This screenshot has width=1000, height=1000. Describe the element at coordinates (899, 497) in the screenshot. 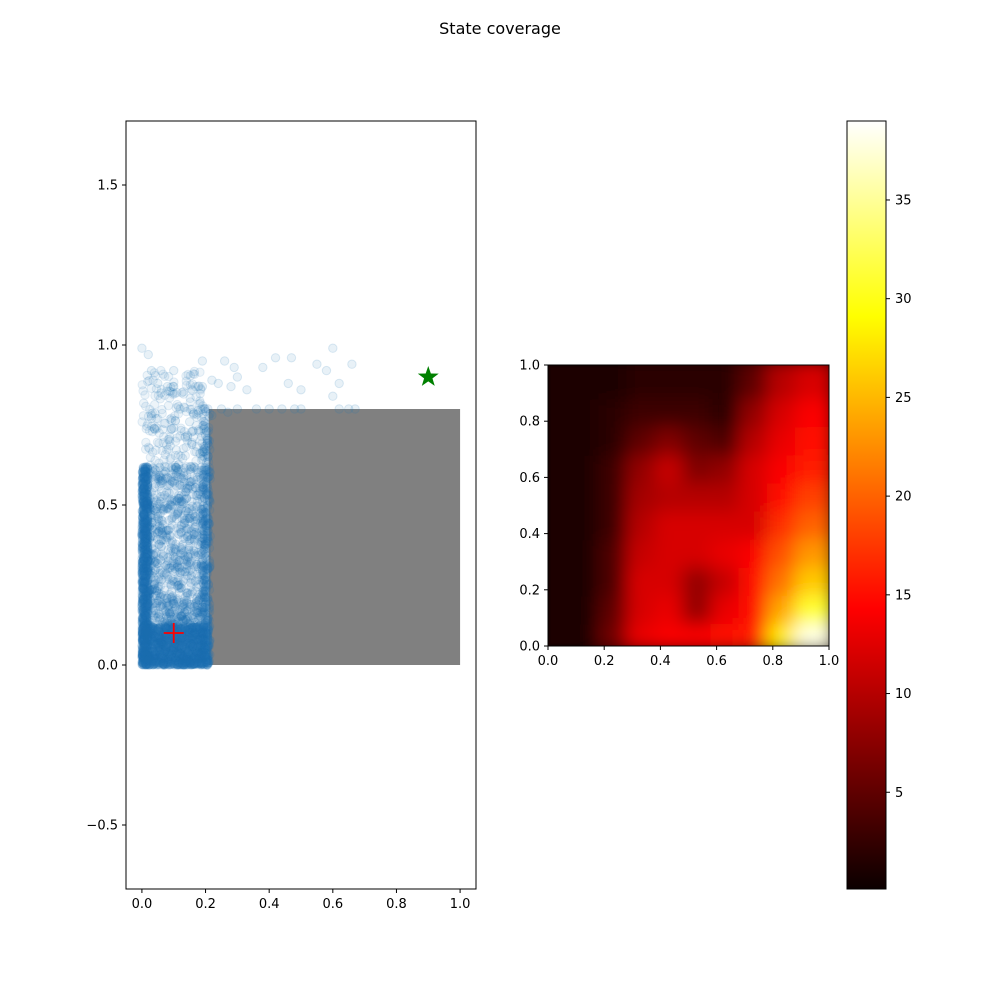

I see `colorbar-ticks: 5 10 15 20 25 30 35` at that location.